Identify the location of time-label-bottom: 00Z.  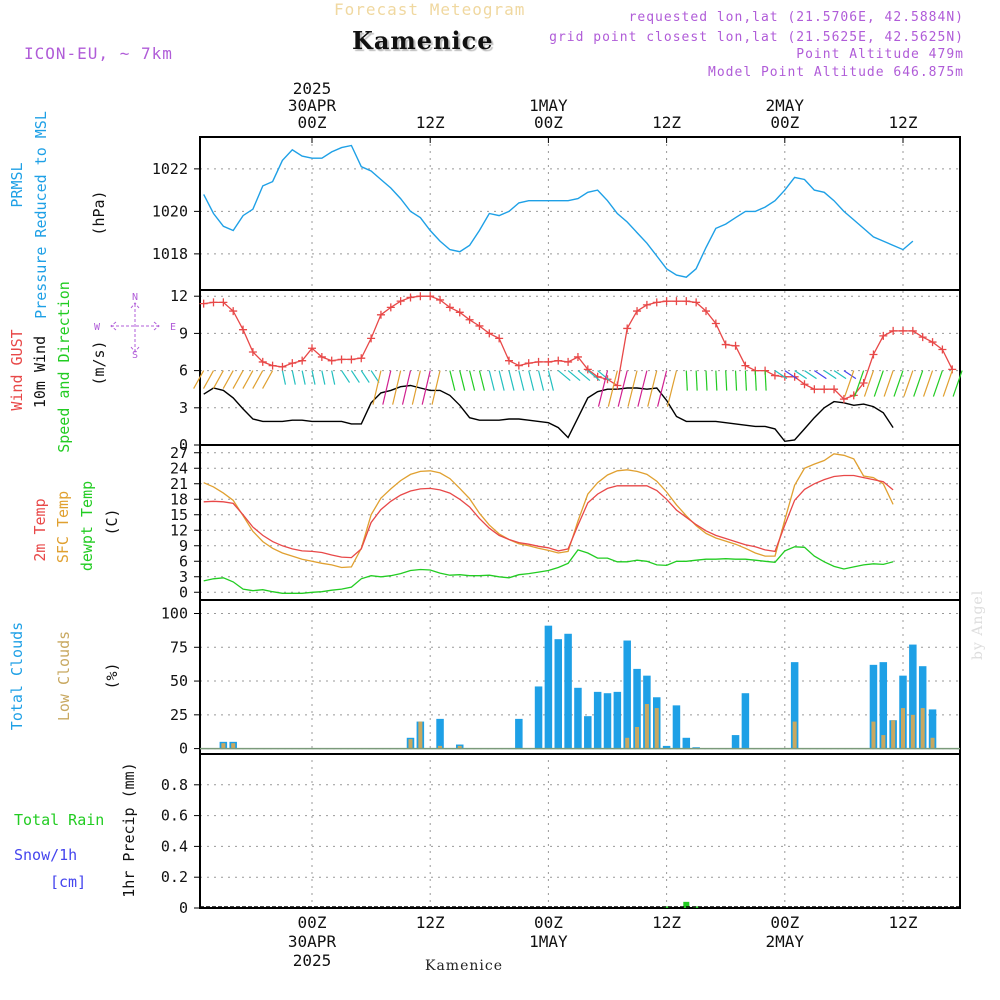
(548, 922).